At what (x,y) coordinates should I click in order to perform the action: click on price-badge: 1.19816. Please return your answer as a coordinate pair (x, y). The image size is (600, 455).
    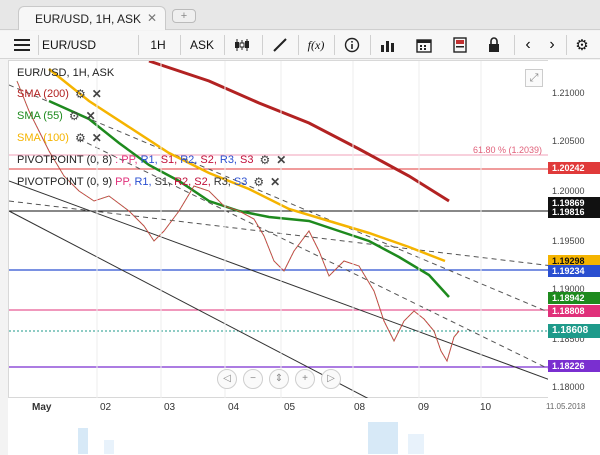
    Looking at the image, I should click on (574, 212).